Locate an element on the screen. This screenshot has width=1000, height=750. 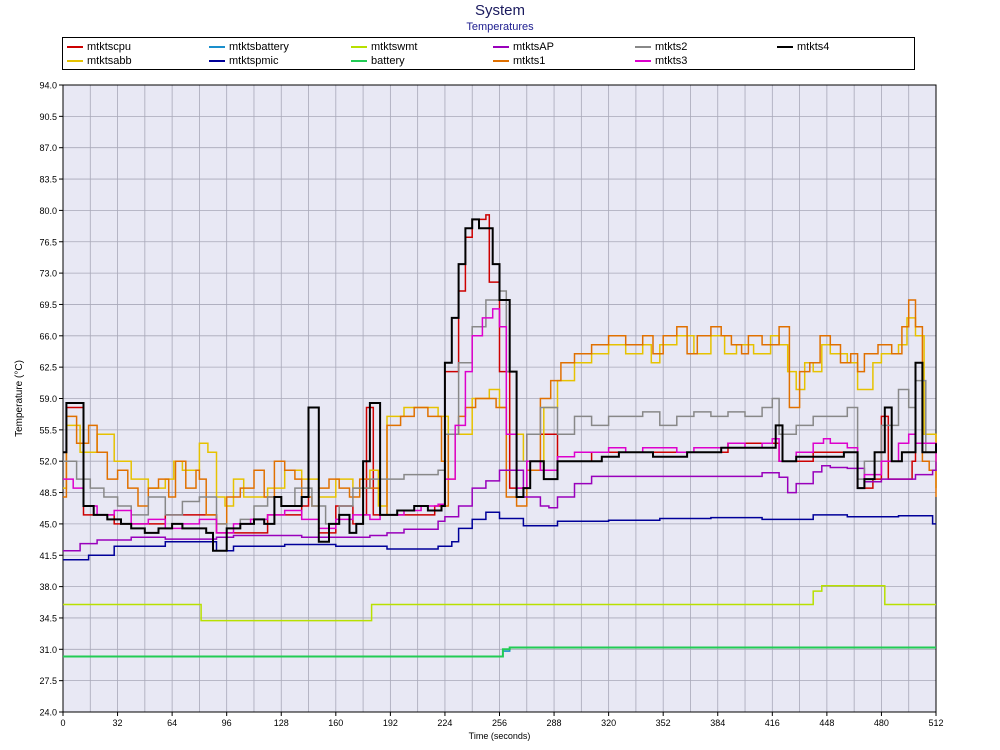
legend-item-mtkts3: mtkts3 is located at coordinates (661, 61).